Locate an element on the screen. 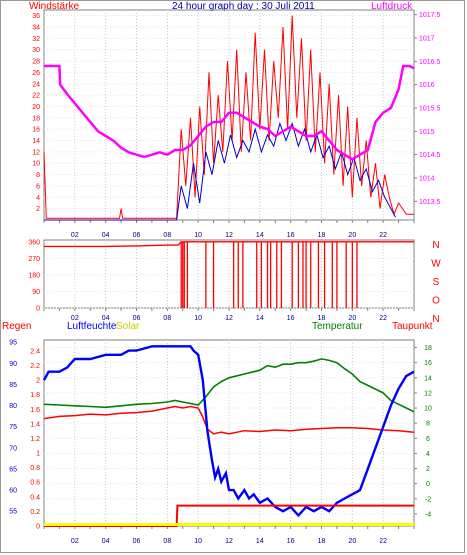 The height and width of the screenshot is (555, 467). humidity-y-tick: 55 is located at coordinates (13, 512).